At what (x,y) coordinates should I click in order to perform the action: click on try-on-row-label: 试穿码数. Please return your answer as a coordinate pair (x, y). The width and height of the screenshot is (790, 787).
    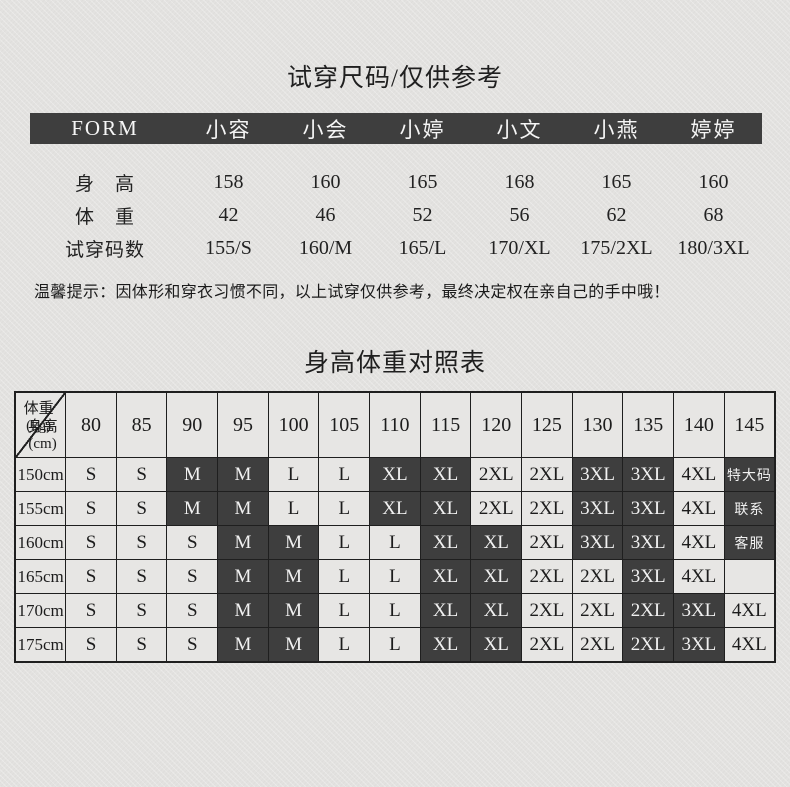
    Looking at the image, I should click on (104, 250).